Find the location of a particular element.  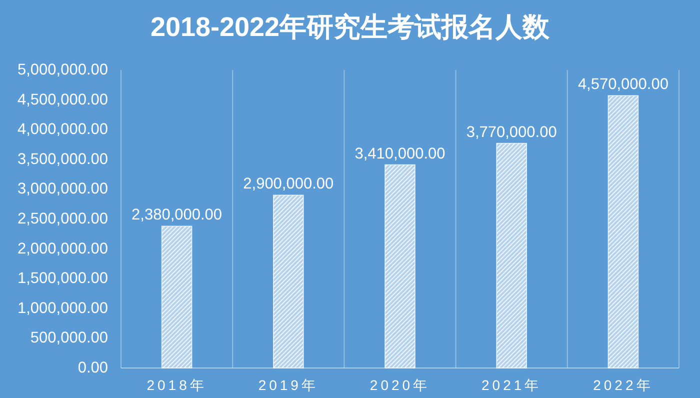

y-tick-label: 1,500,000.00 is located at coordinates (62, 279).